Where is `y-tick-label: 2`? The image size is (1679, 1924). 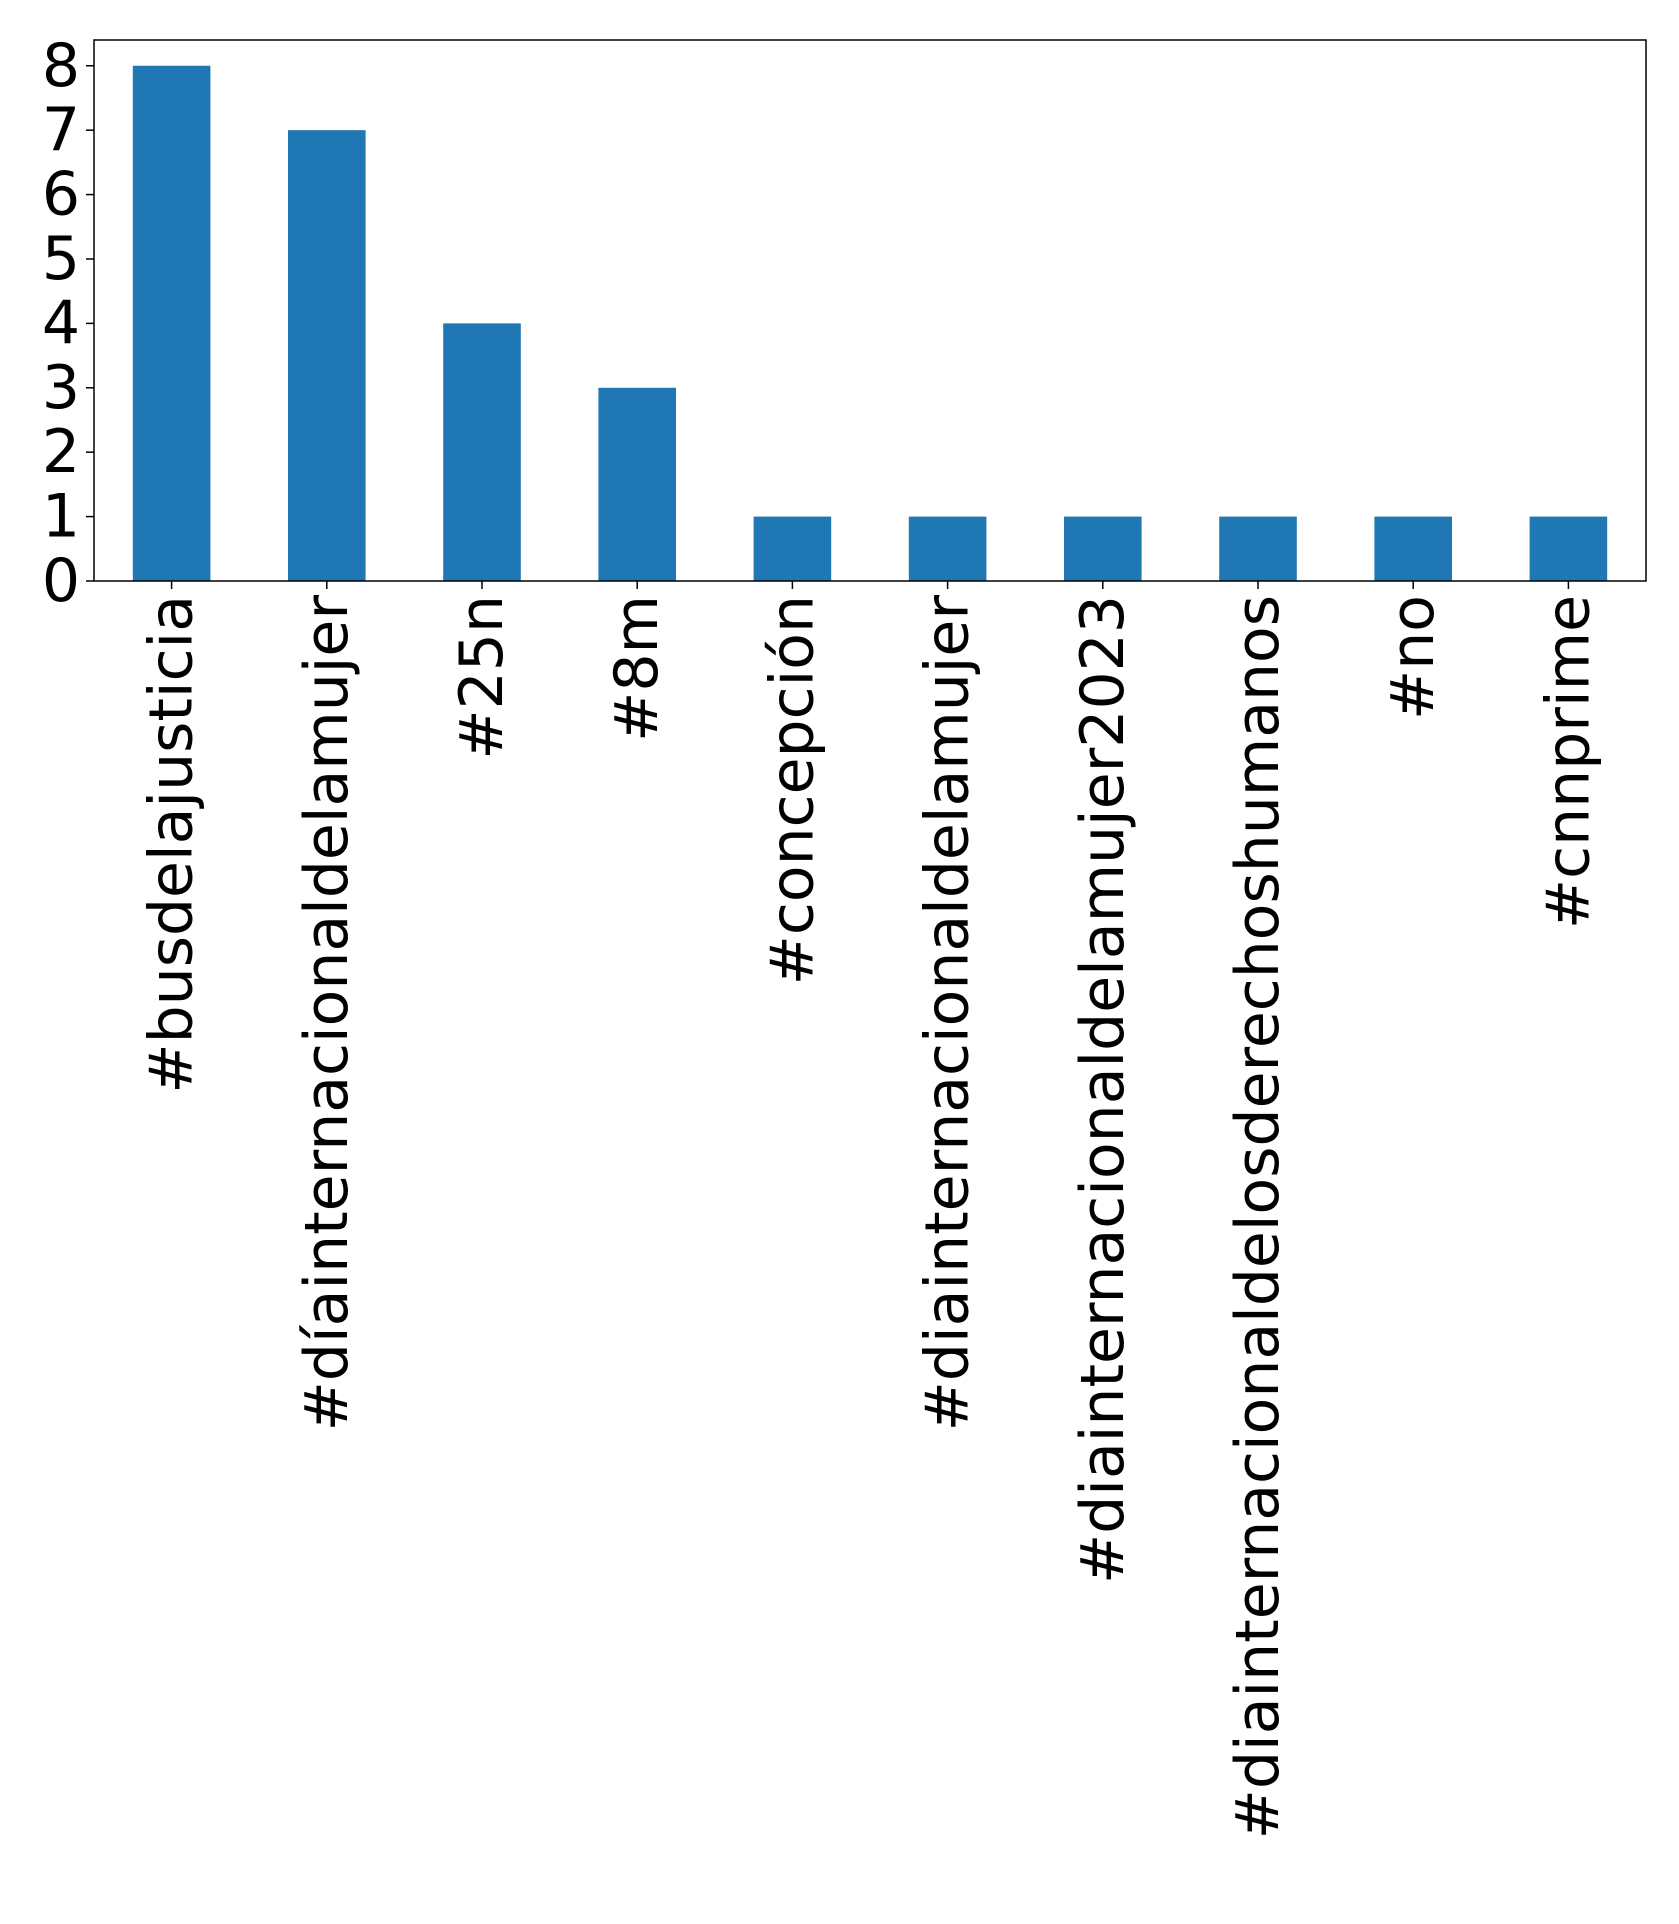 y-tick-label: 2 is located at coordinates (61, 452).